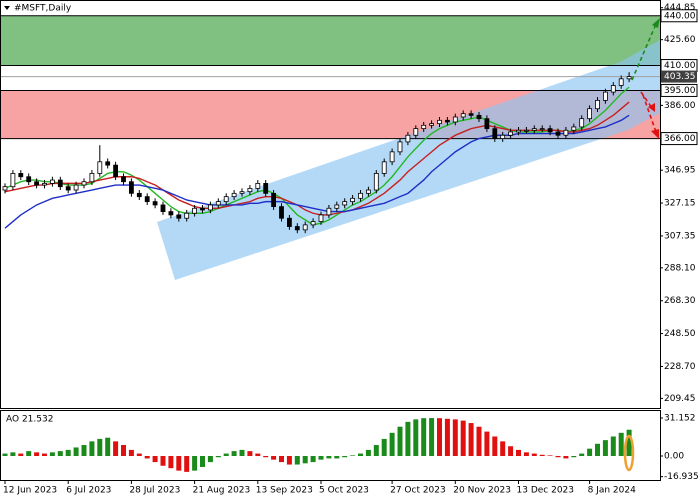 The height and width of the screenshot is (500, 700). I want to click on level-label: 440.00, so click(680, 16).